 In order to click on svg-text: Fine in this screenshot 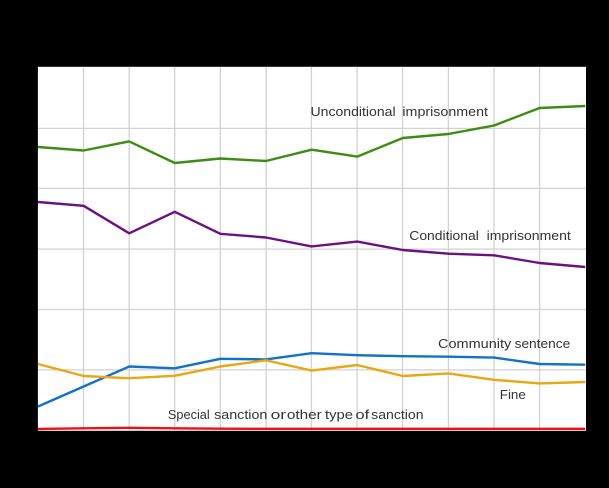, I will do `click(513, 394)`.